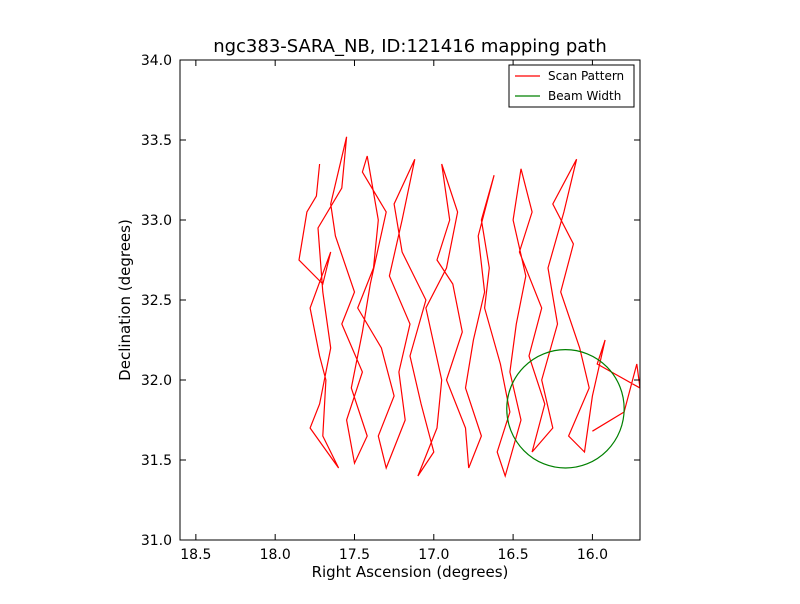 The width and height of the screenshot is (800, 604). I want to click on legend-label-scan-pattern: Scan Pattern, so click(586, 76).